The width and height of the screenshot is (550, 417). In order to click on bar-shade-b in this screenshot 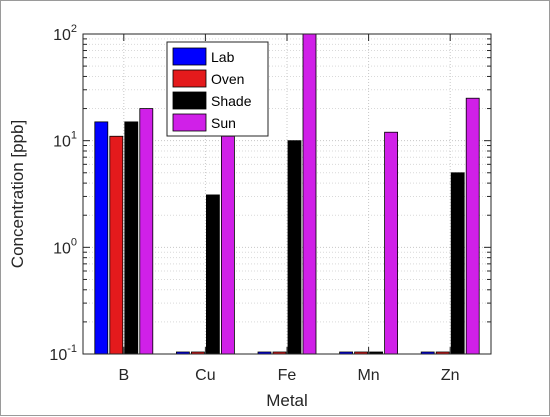, I will do `click(131, 238)`.